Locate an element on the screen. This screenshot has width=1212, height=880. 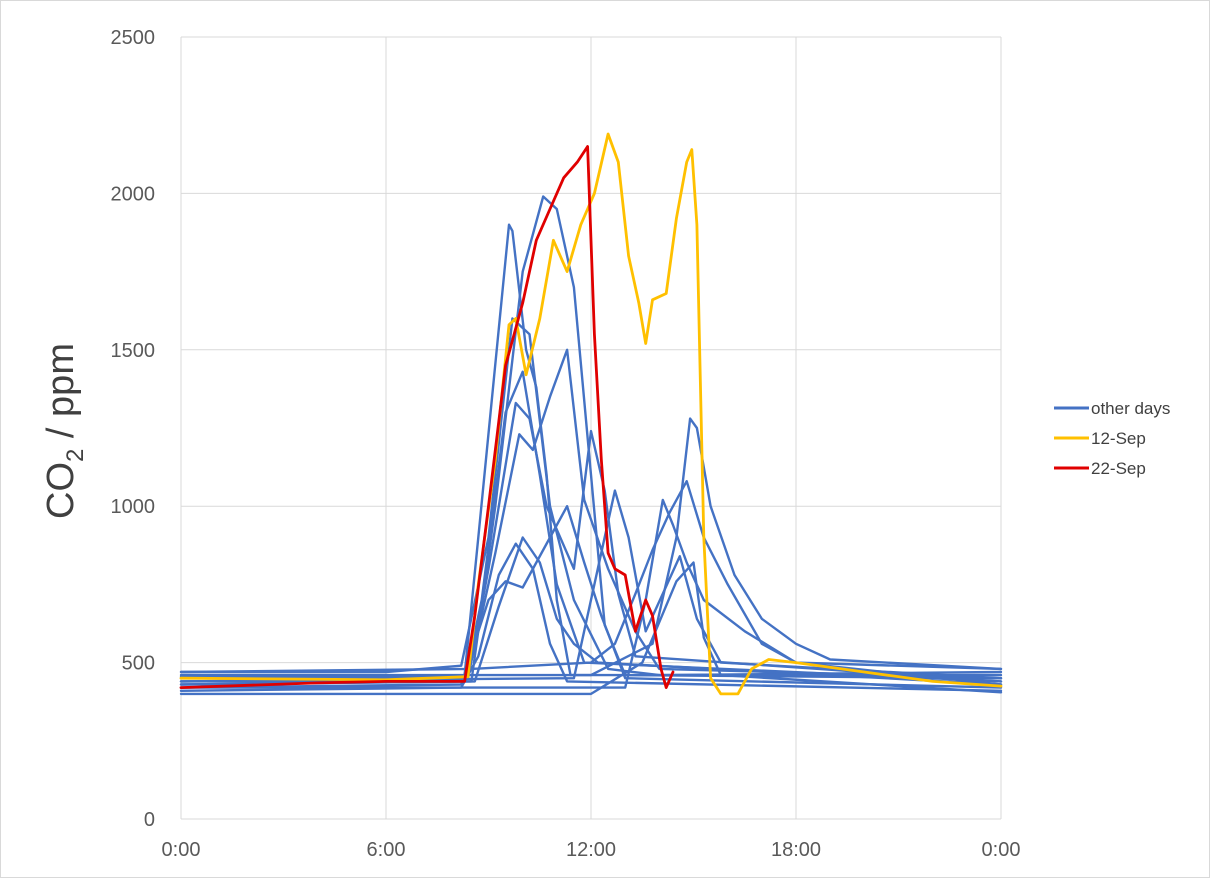
legend-label-0: other days is located at coordinates (1130, 408).